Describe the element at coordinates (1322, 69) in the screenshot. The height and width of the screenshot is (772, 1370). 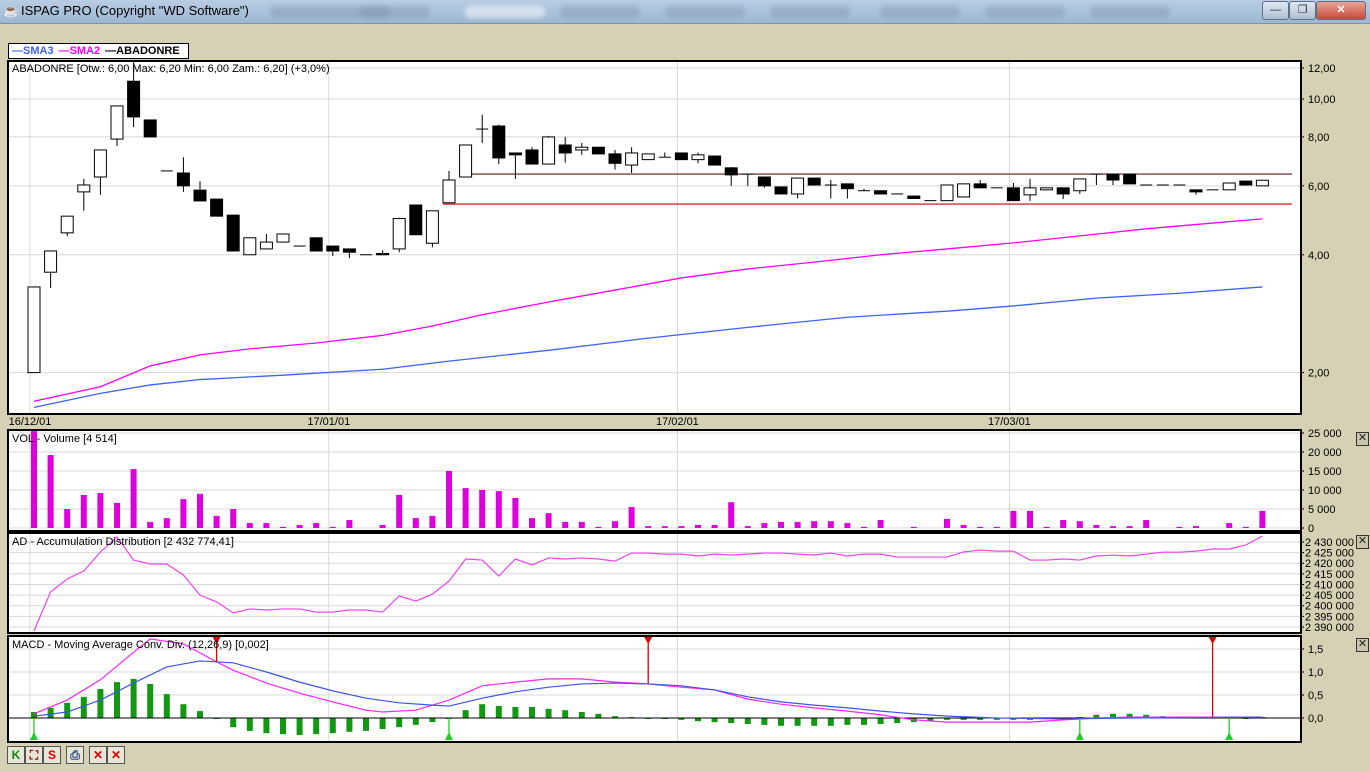
I see `y-tick-label: 12,00` at that location.